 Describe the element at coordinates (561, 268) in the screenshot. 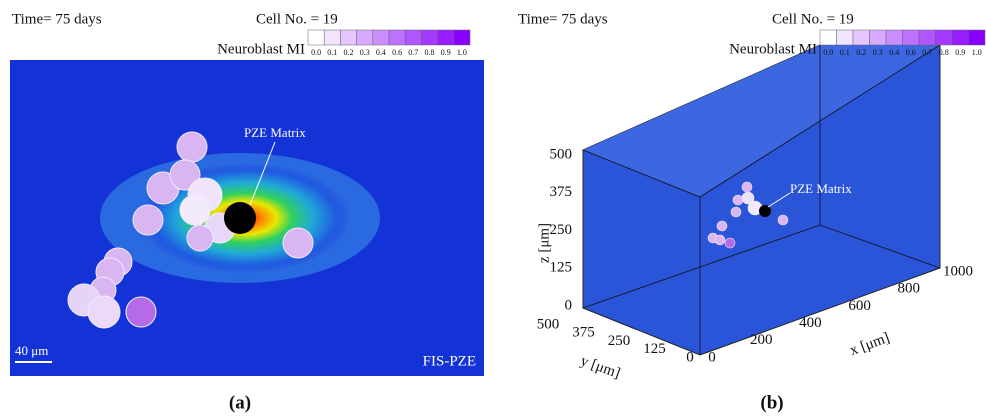

I see `z-tick-label: 125` at that location.